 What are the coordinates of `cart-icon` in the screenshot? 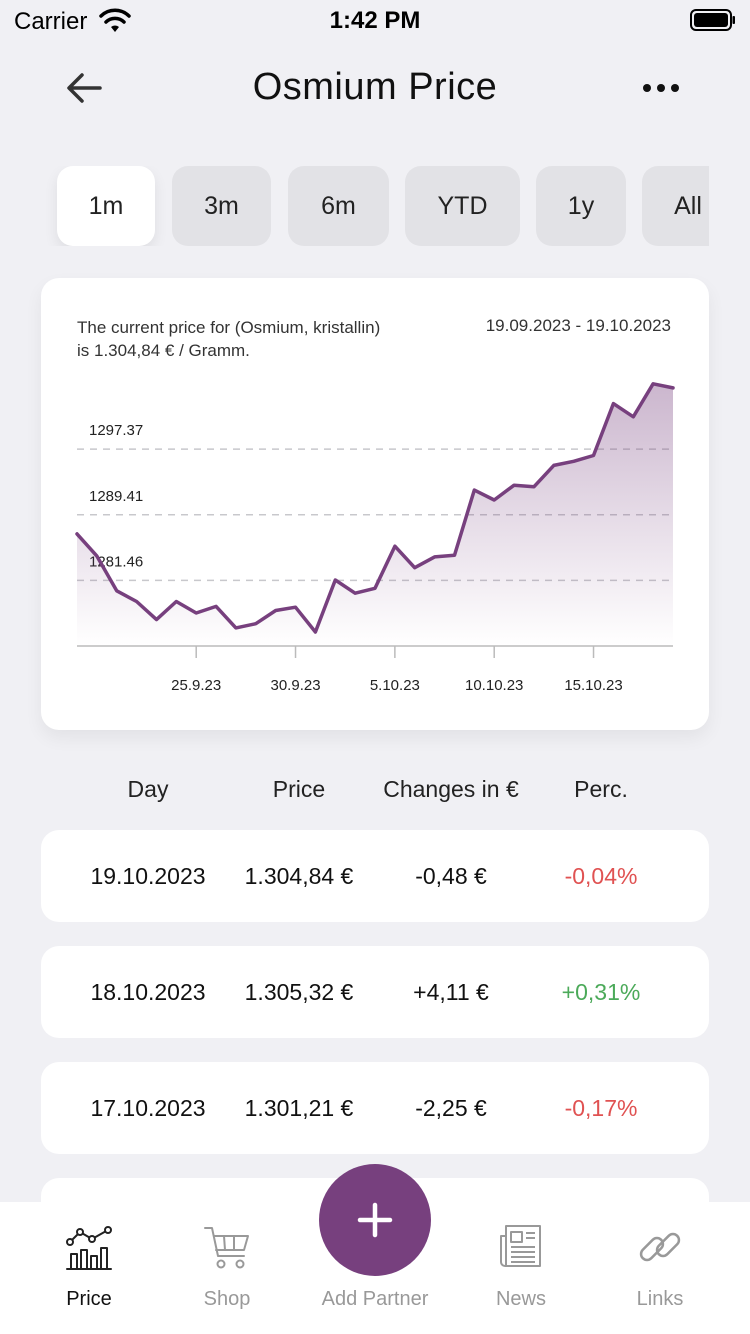 It's located at (226, 1248).